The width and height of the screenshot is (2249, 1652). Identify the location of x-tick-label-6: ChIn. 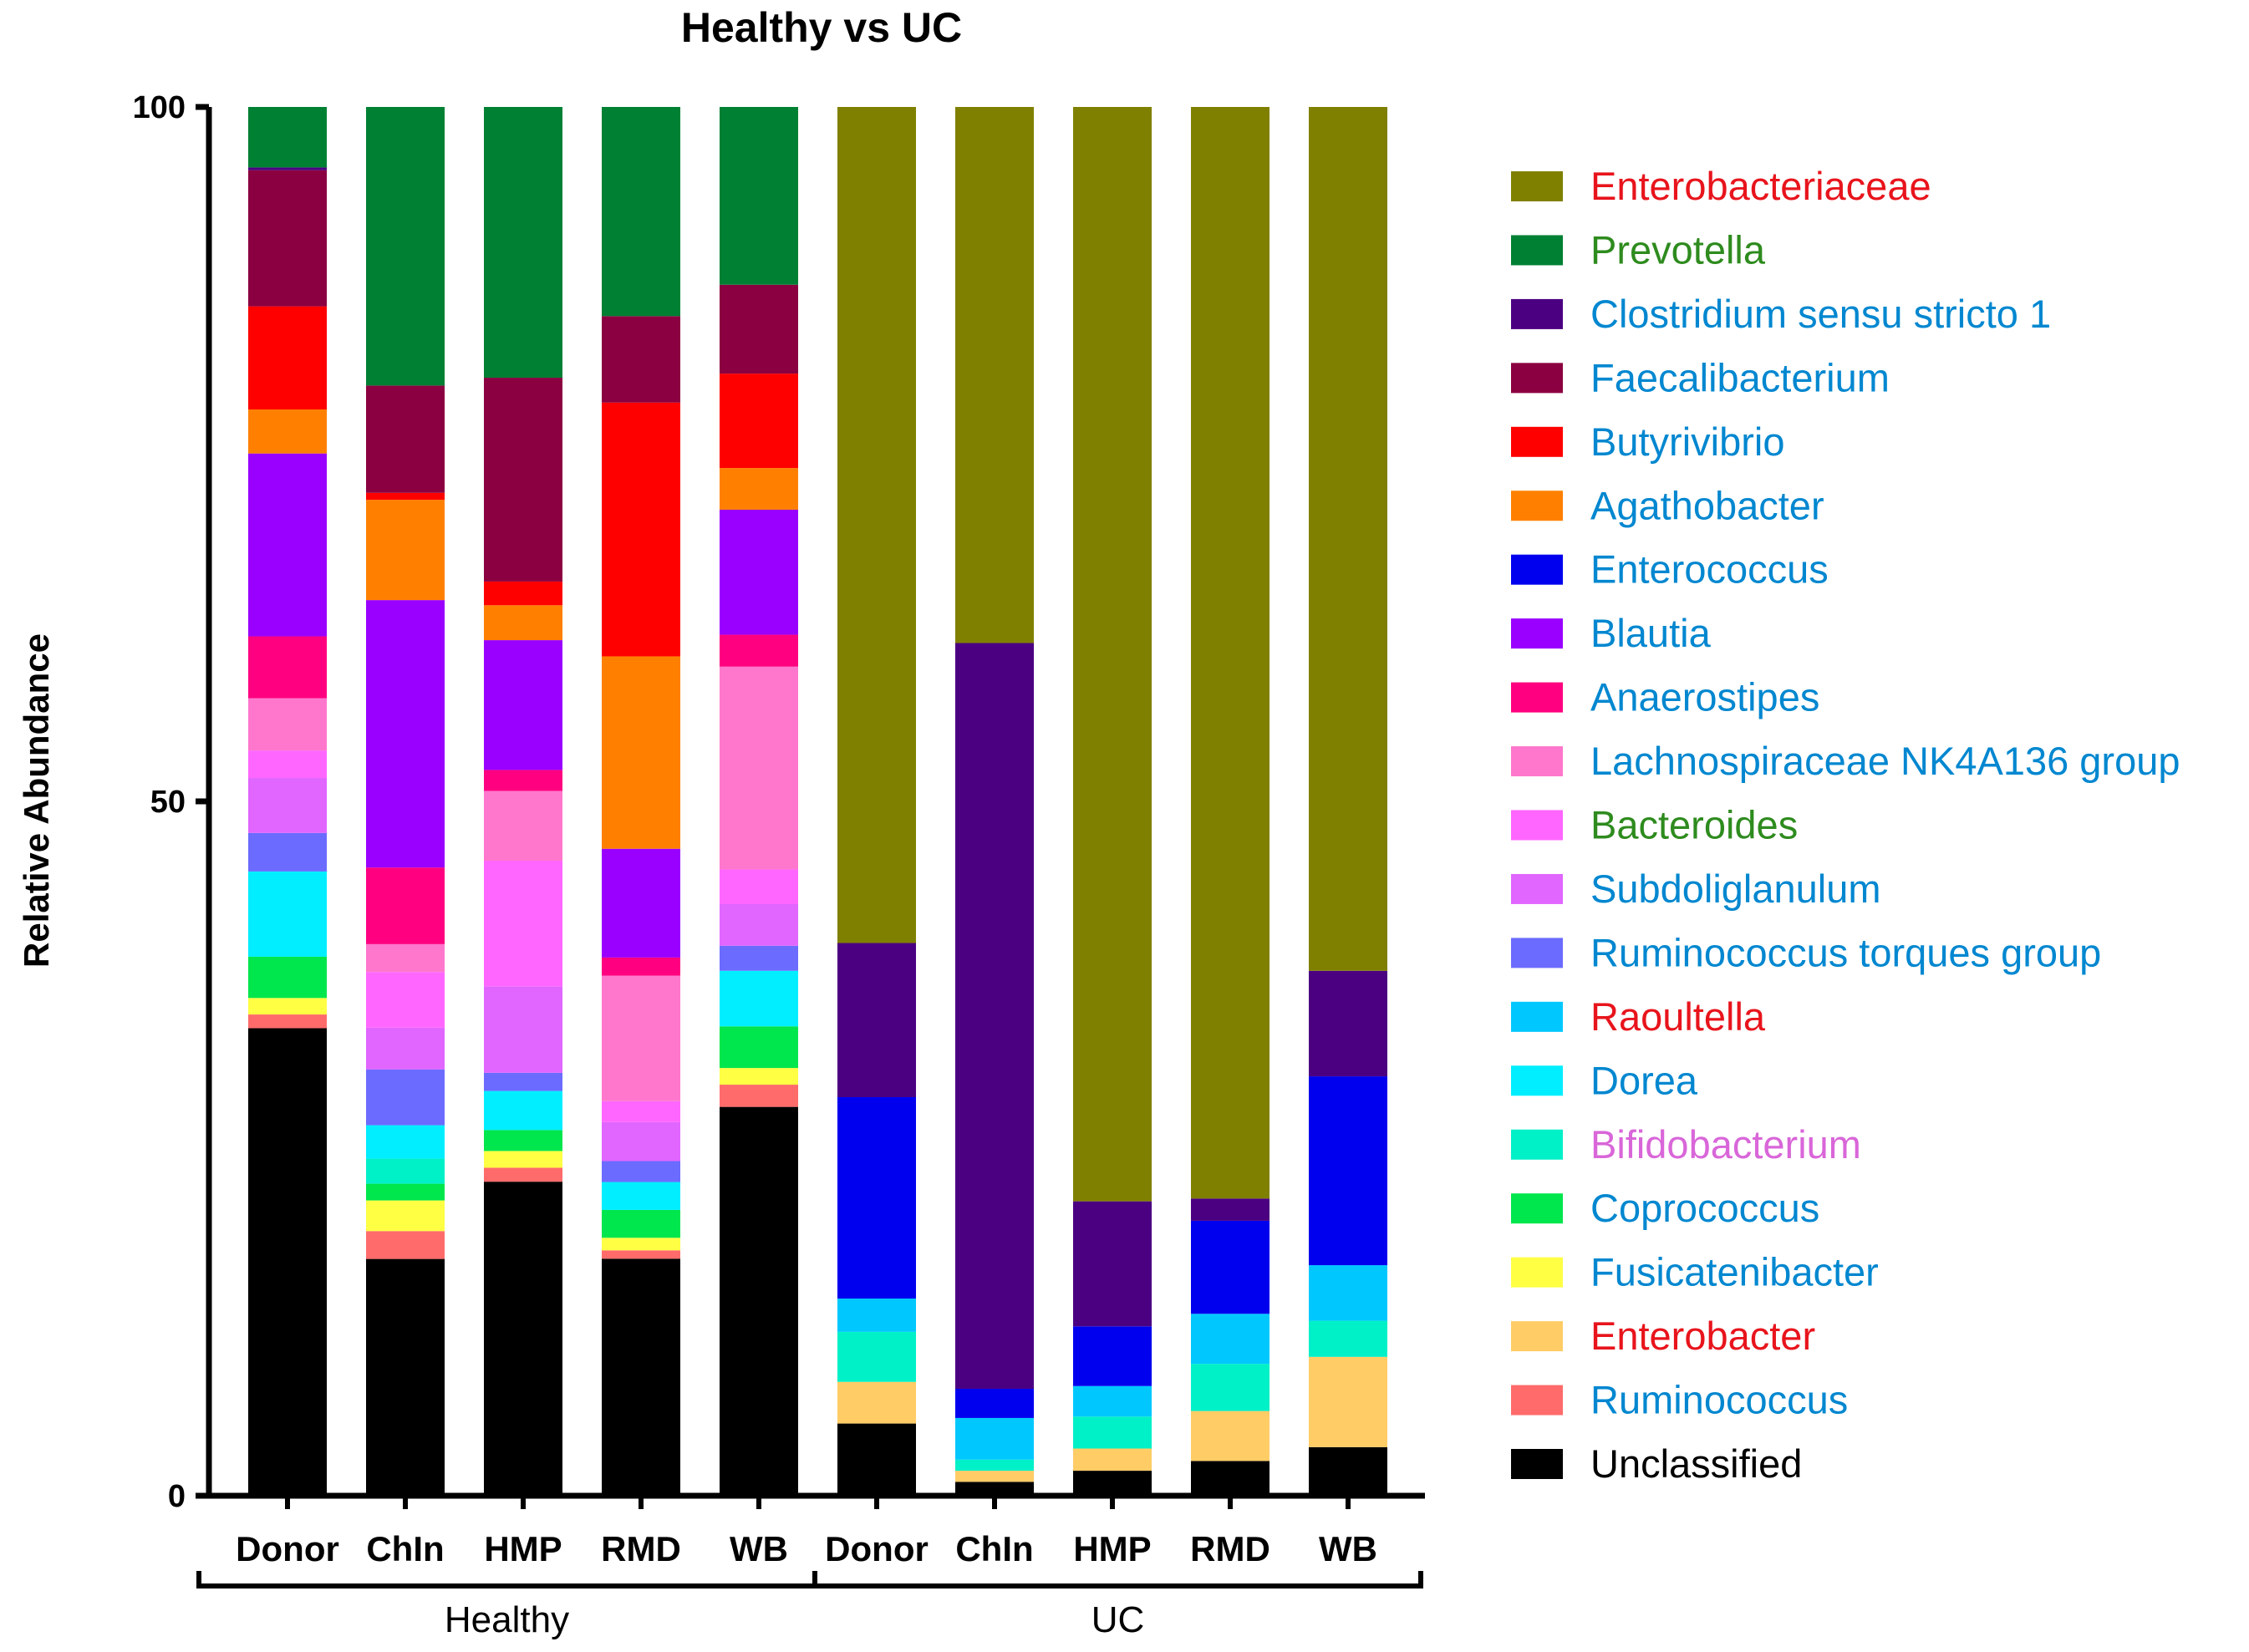
(994, 1549).